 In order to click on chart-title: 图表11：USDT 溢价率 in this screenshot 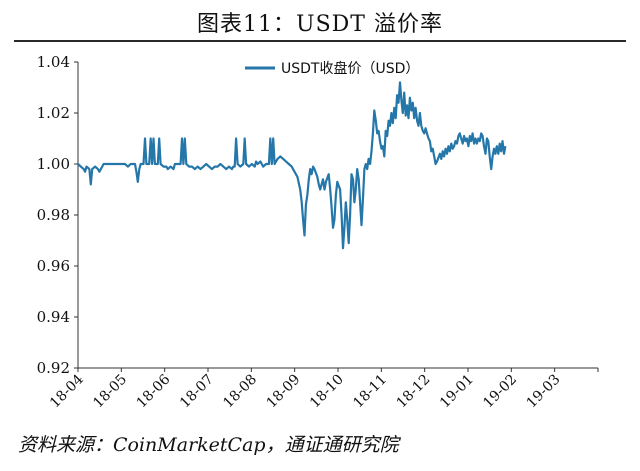, I will do `click(320, 24)`.